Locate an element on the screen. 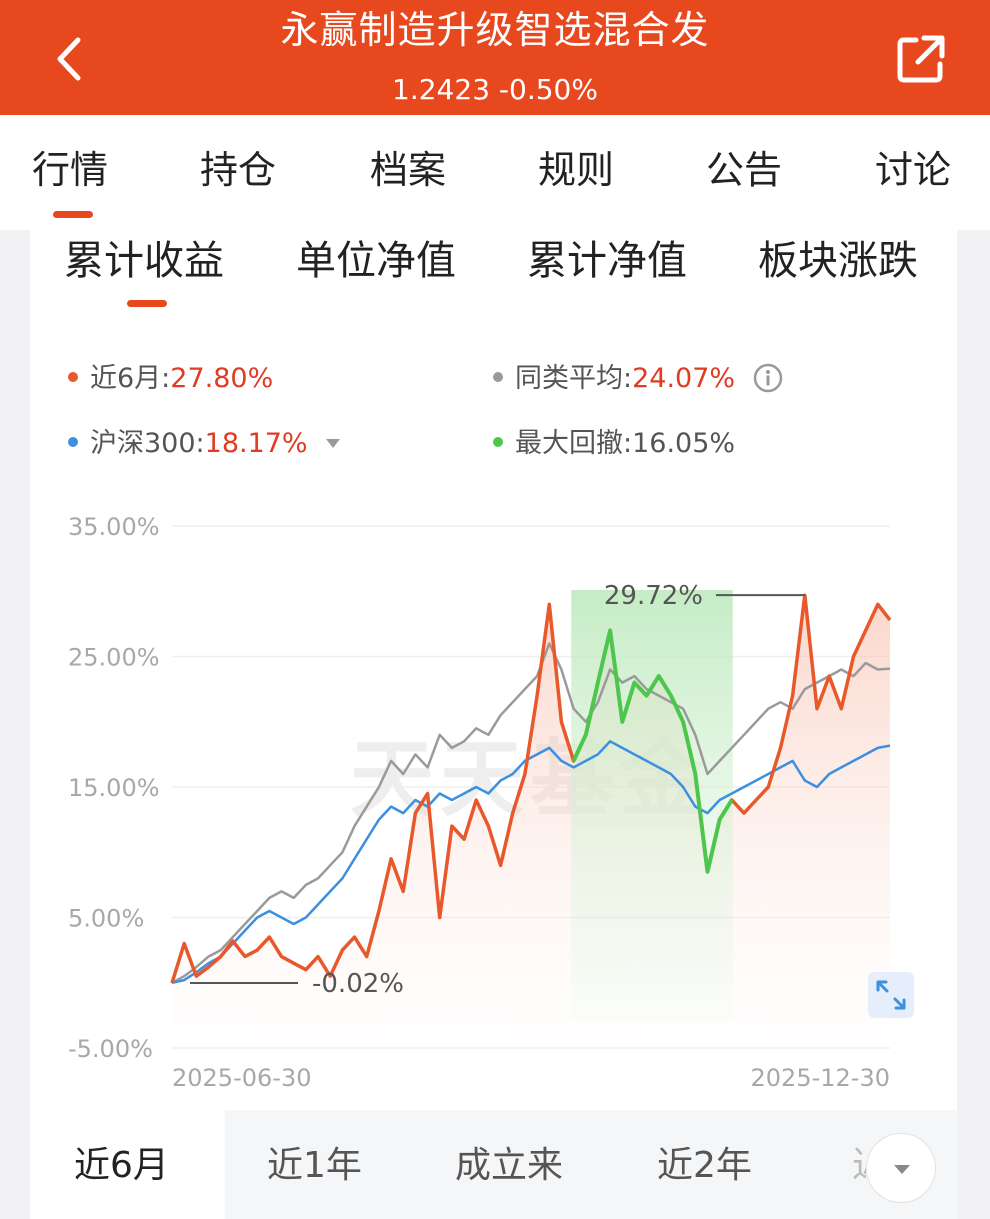 The width and height of the screenshot is (990, 1219). legend-index: 沪深300:18.17% is located at coordinates (188, 444).